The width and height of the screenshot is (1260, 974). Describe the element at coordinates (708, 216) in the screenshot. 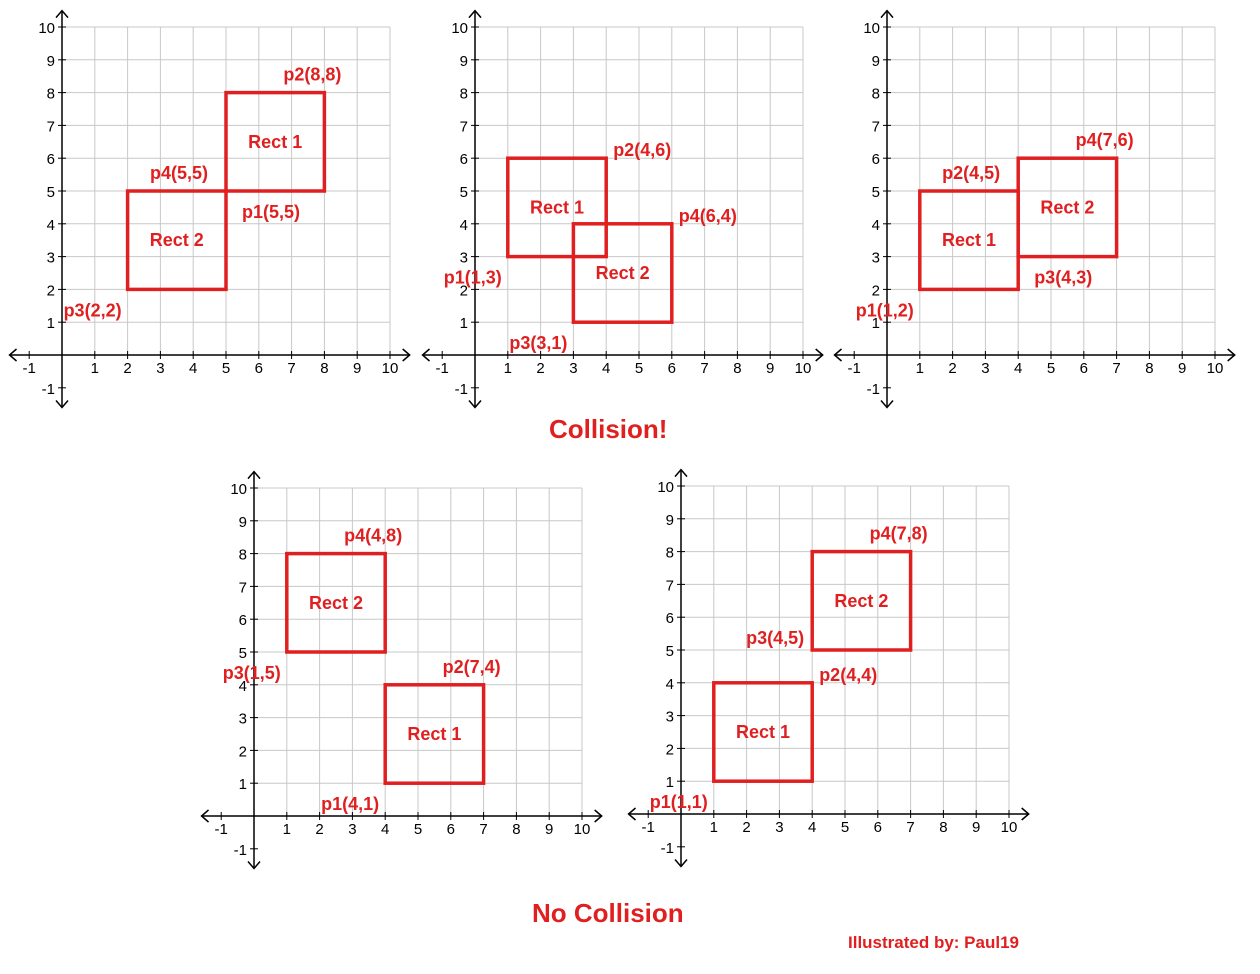

I see `point-label: p4(6,4)` at that location.